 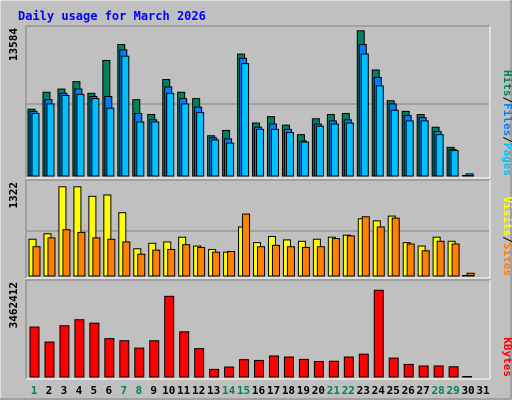 What do you see at coordinates (112, 16) in the screenshot?
I see `chart-title: Daily usage for March 2026` at bounding box center [112, 16].